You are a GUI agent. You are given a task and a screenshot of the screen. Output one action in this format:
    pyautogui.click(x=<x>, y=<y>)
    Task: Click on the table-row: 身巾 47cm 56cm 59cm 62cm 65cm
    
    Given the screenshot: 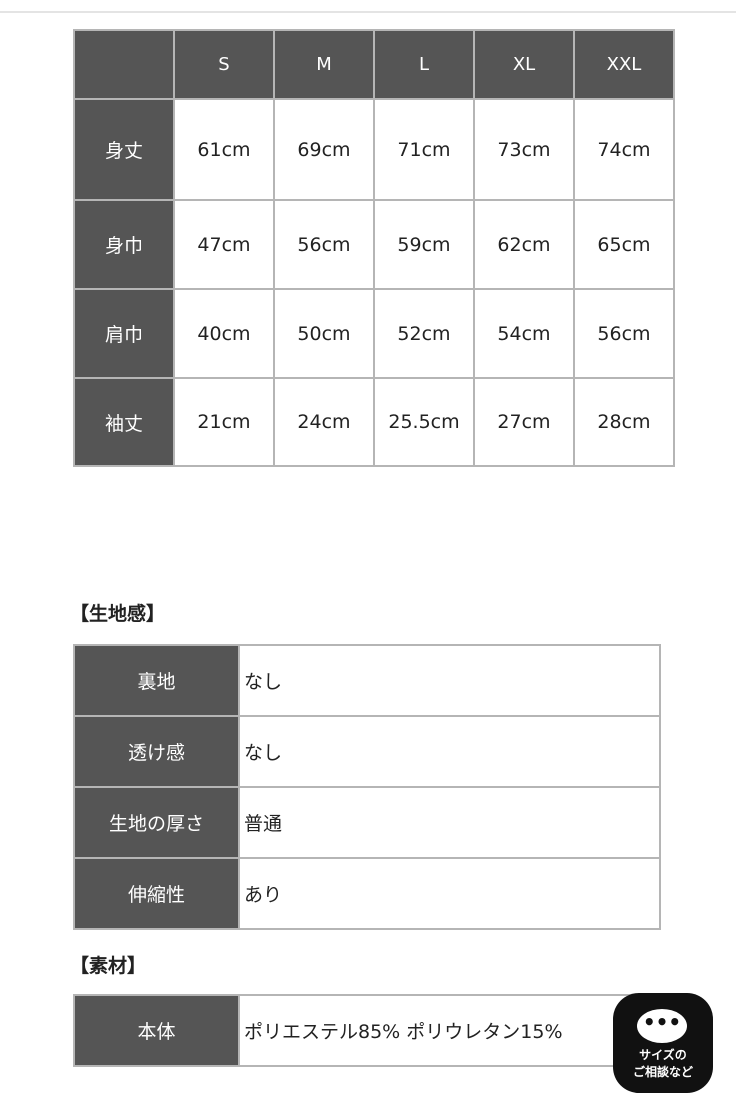 What is the action you would take?
    pyautogui.click(x=374, y=244)
    